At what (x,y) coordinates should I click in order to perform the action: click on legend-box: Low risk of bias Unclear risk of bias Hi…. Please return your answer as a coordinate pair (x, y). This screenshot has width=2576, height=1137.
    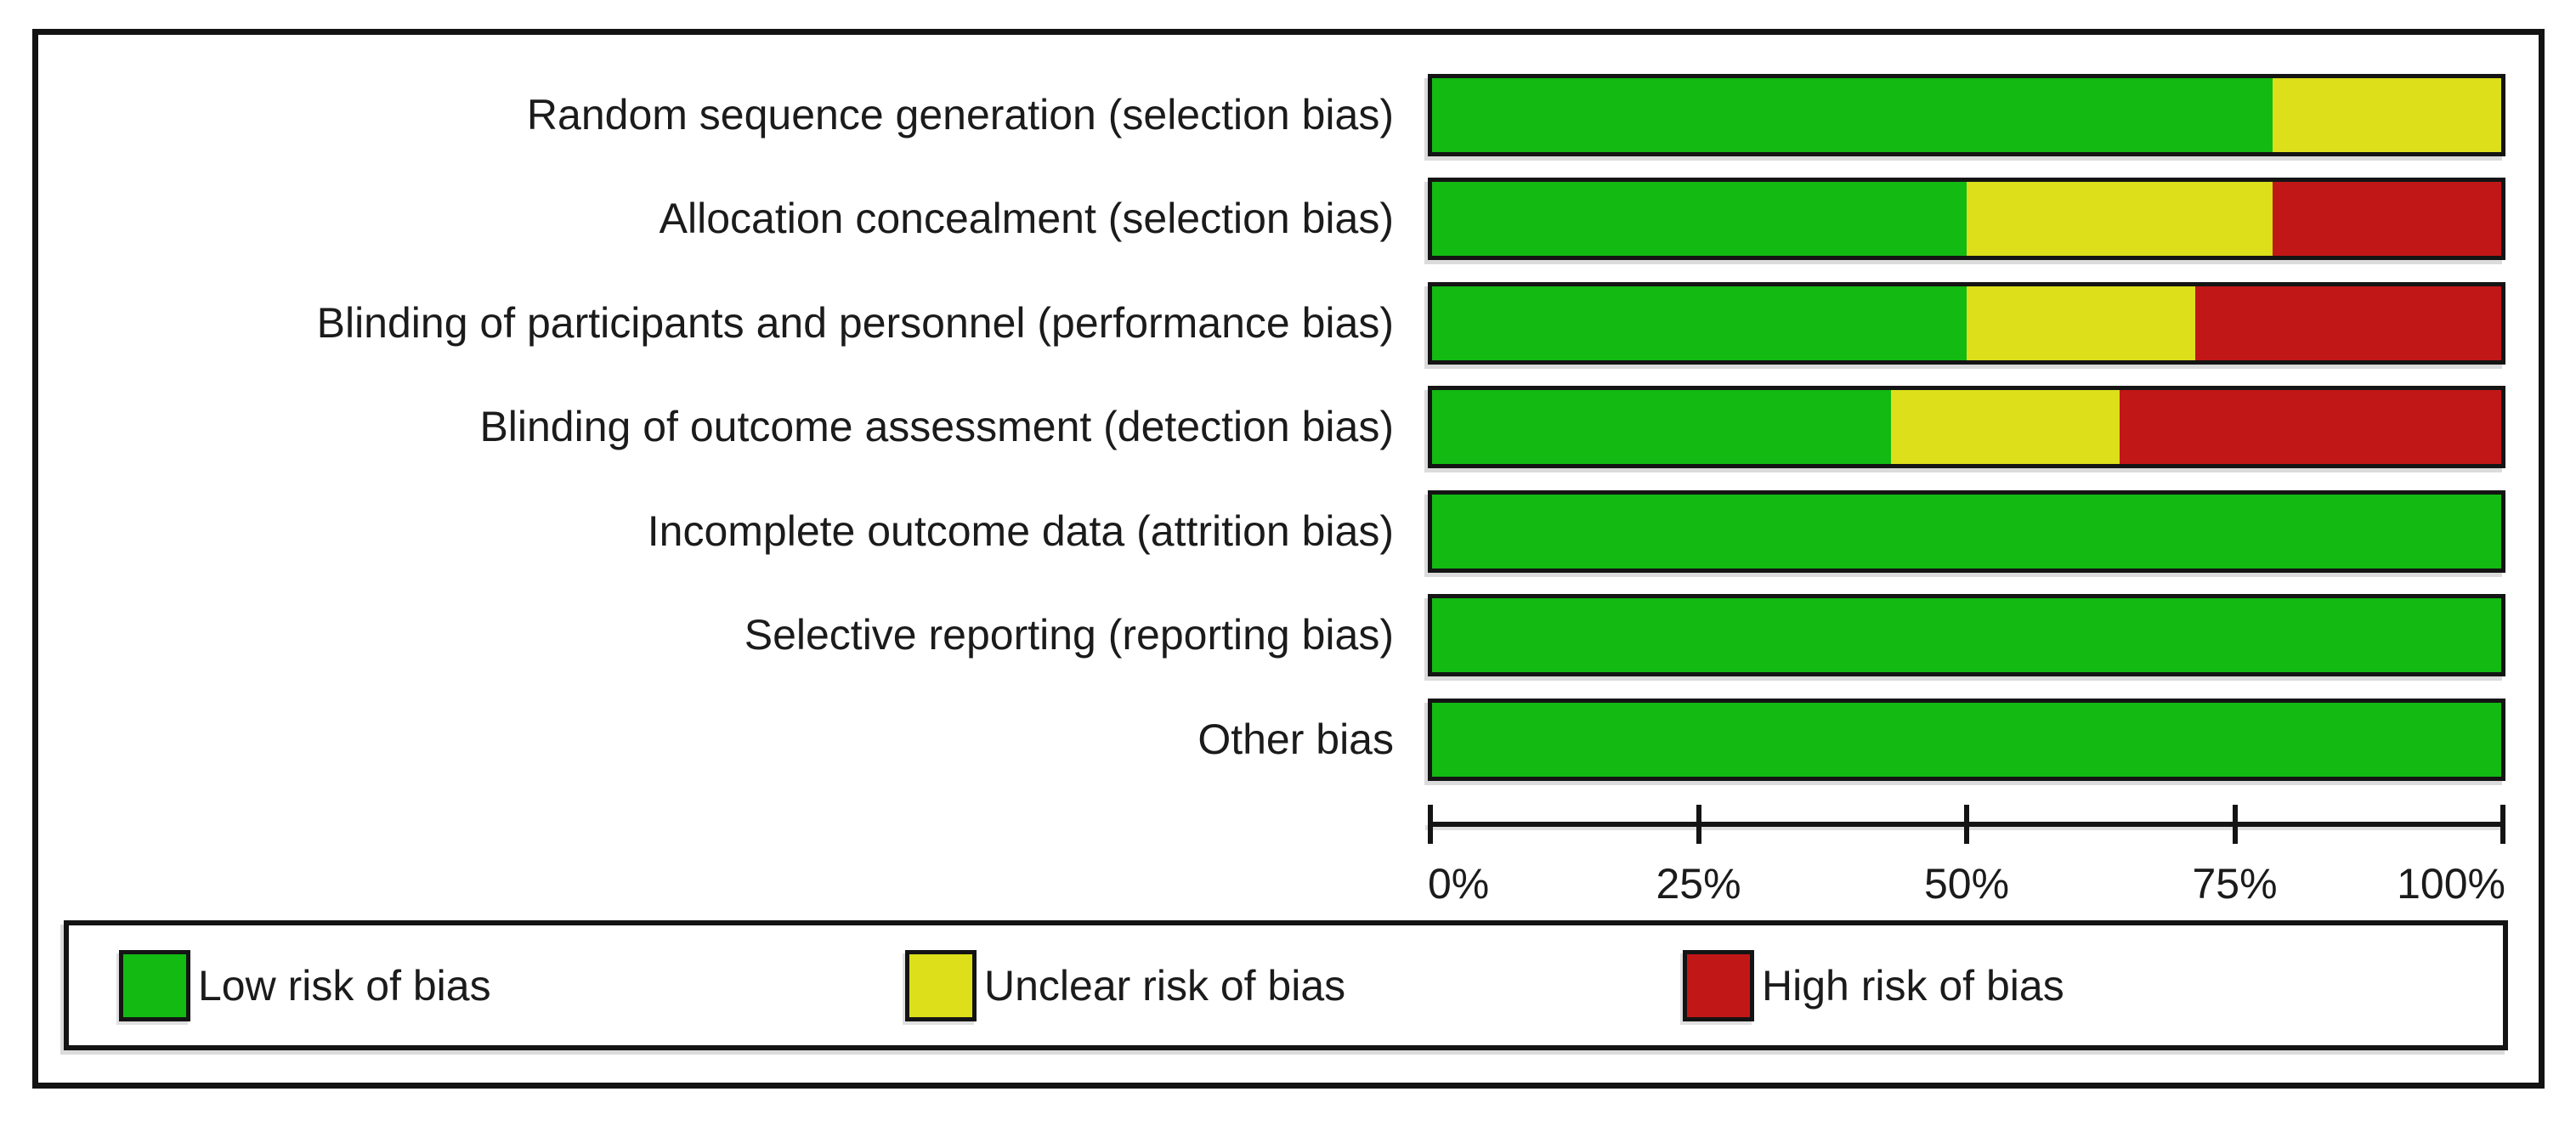
    Looking at the image, I should click on (1286, 985).